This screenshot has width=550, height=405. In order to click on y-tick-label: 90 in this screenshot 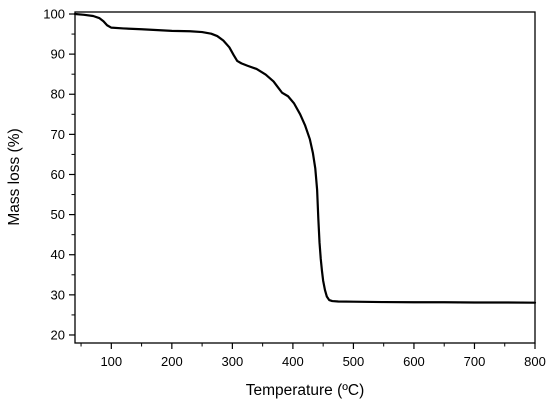, I will do `click(58, 54)`.